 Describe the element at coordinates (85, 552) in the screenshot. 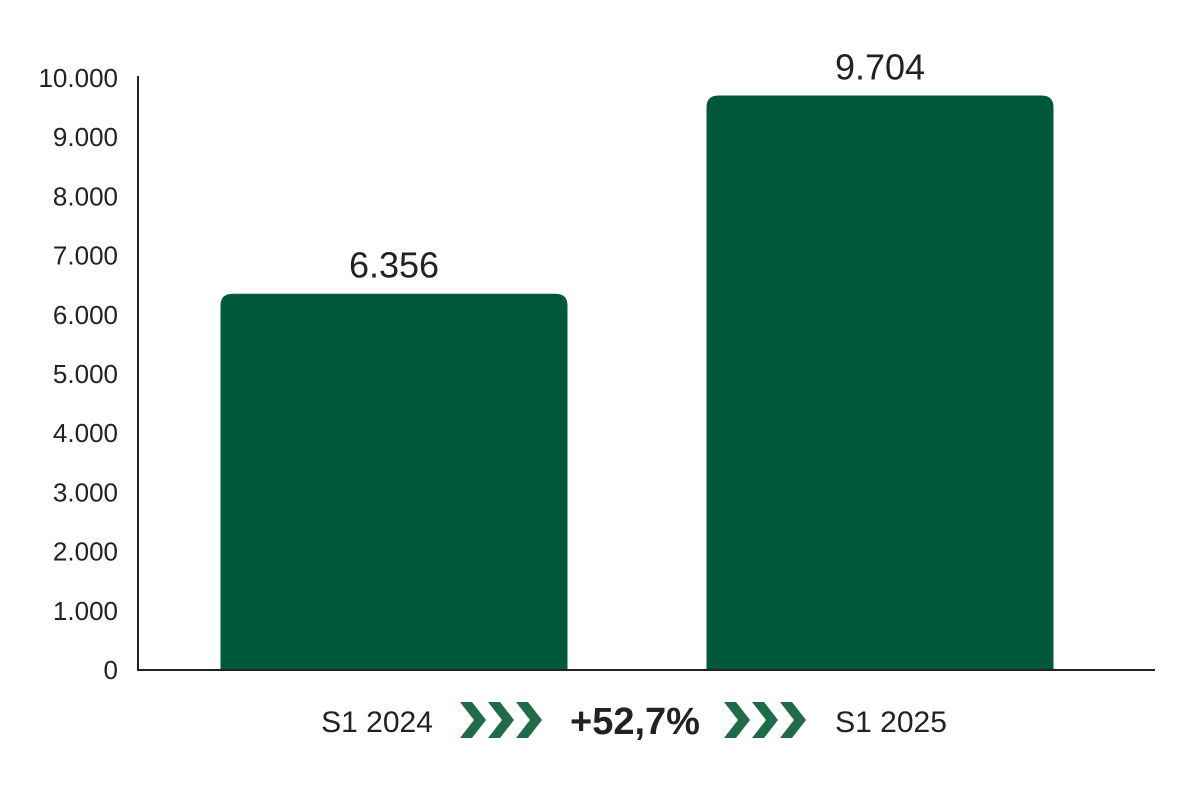

I see `y-tick-label: 2.000` at that location.